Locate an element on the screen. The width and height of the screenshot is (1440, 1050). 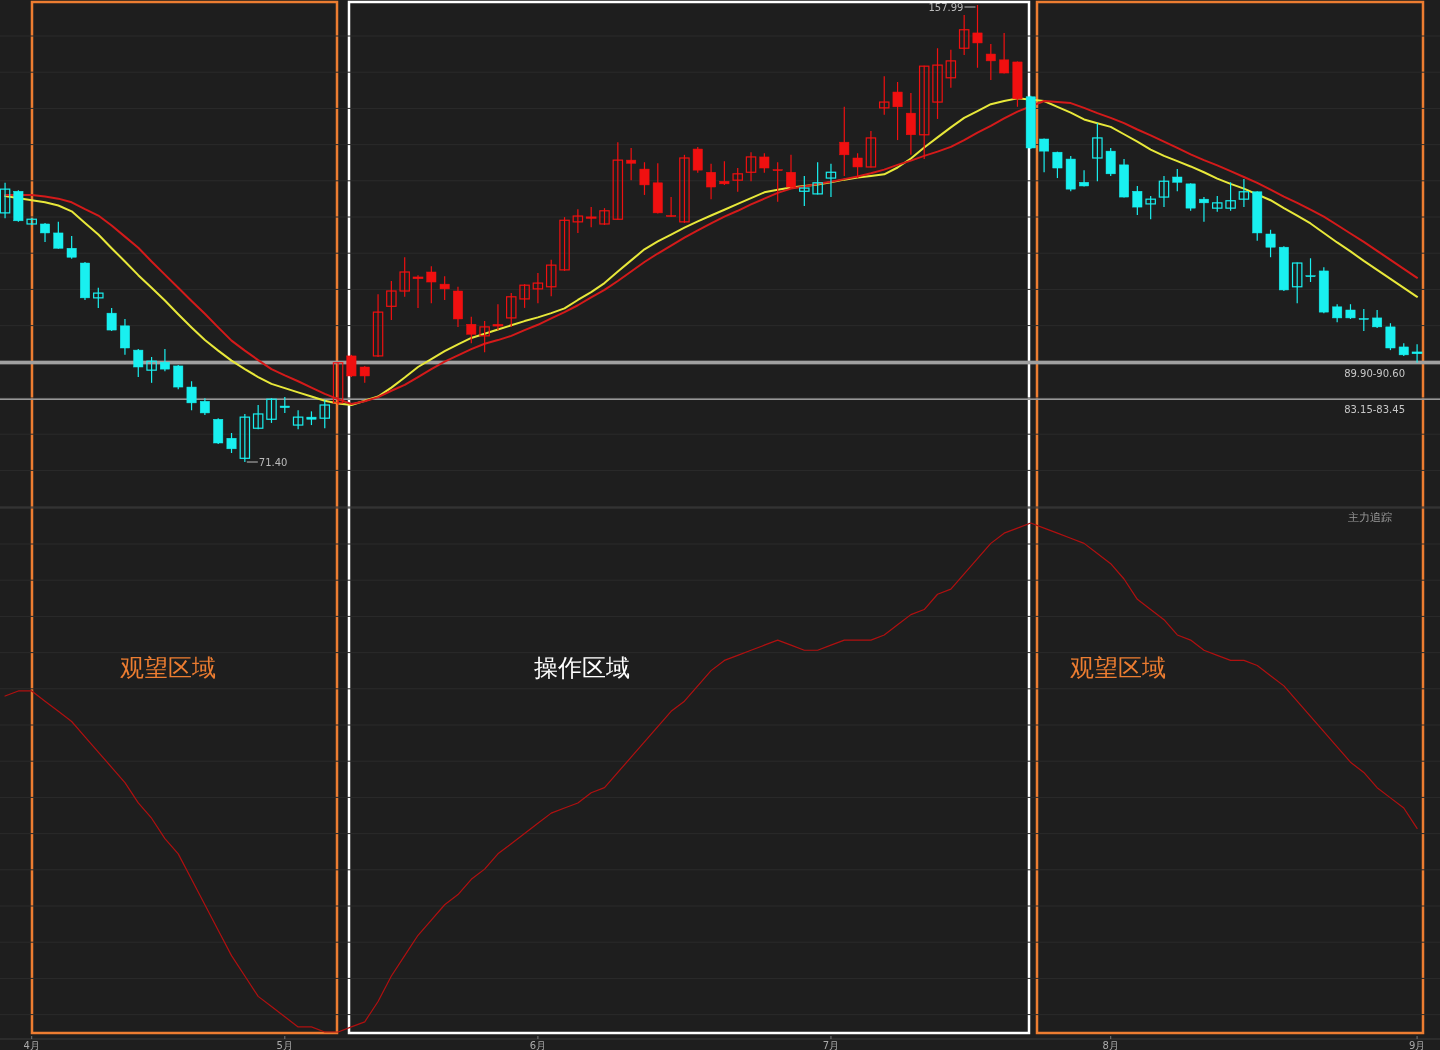
band-label: 89.90-90.60 is located at coordinates (1374, 374).